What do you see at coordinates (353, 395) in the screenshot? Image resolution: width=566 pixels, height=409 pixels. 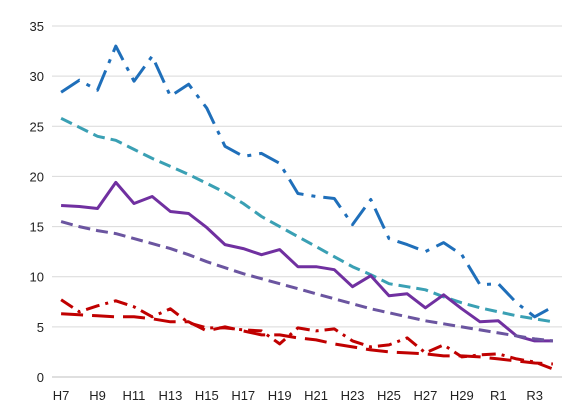 I see `x-tick-label: H23` at bounding box center [353, 395].